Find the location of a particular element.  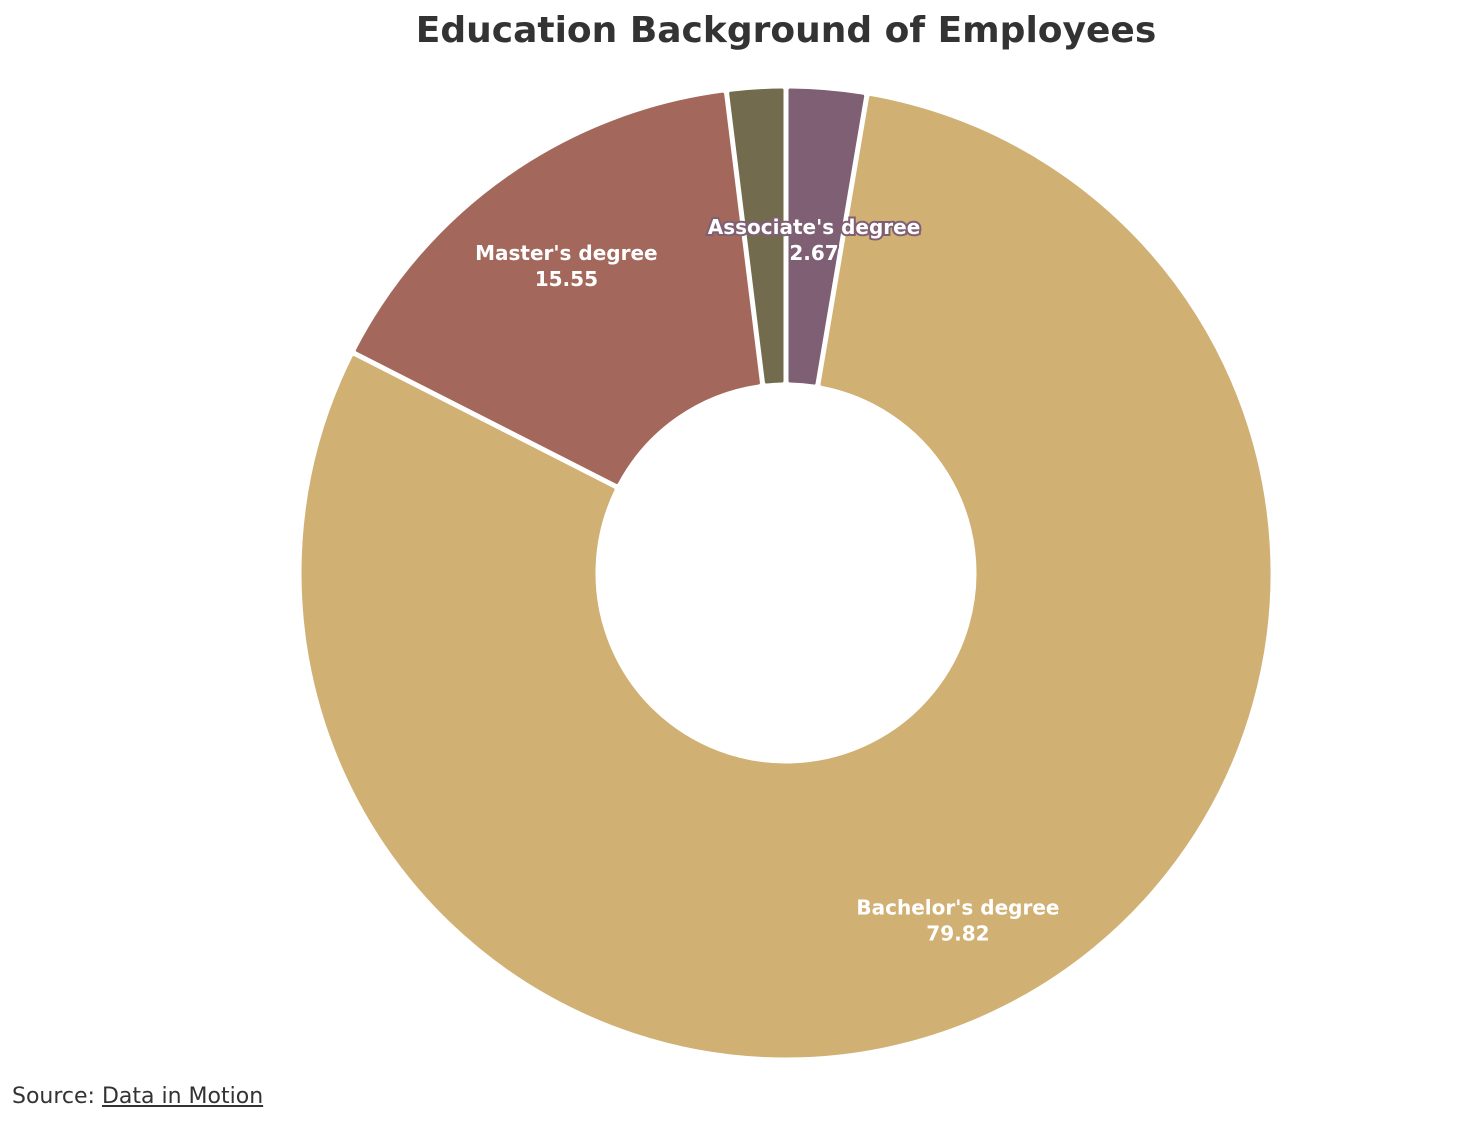

slice-master-s-degree is located at coordinates (557, 288).